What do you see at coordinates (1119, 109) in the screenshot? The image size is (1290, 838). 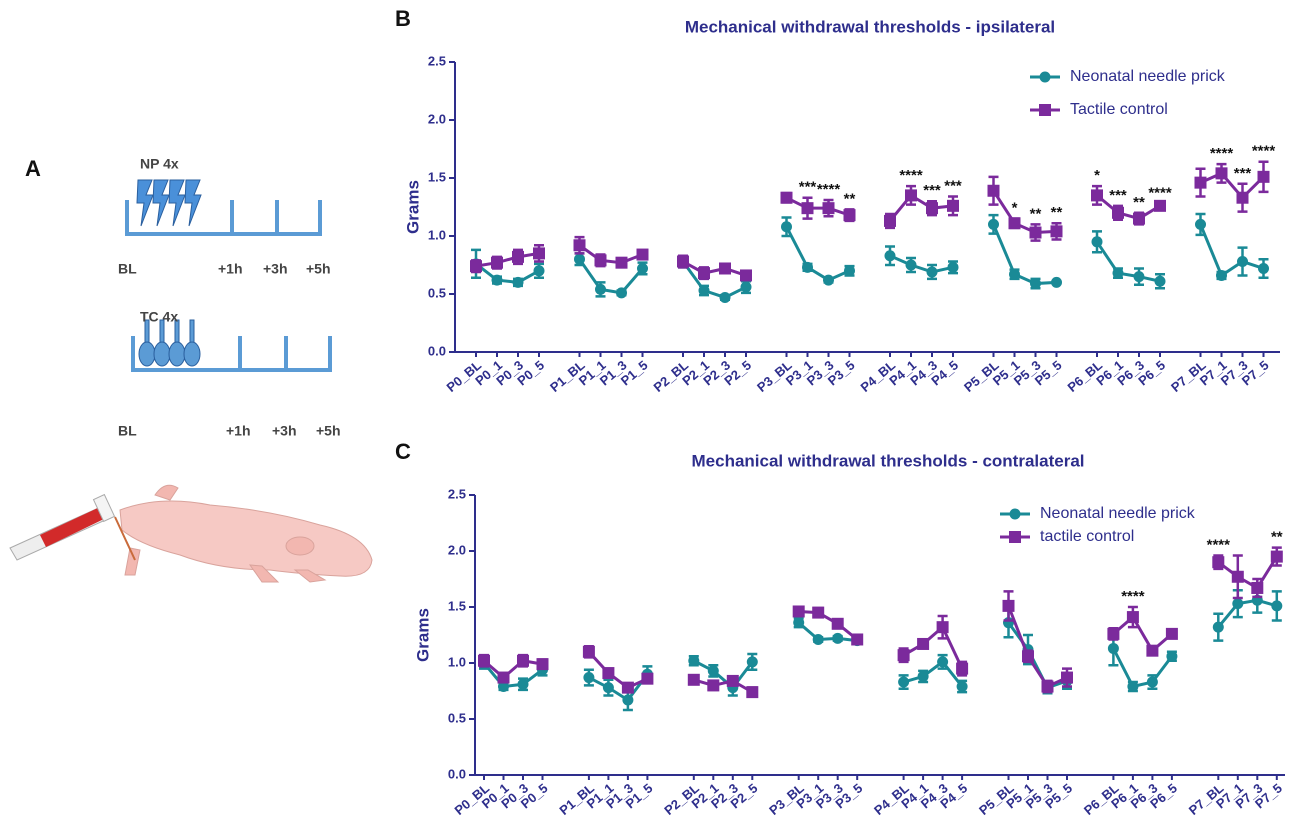 I see `legend-label: Tactile control` at bounding box center [1119, 109].